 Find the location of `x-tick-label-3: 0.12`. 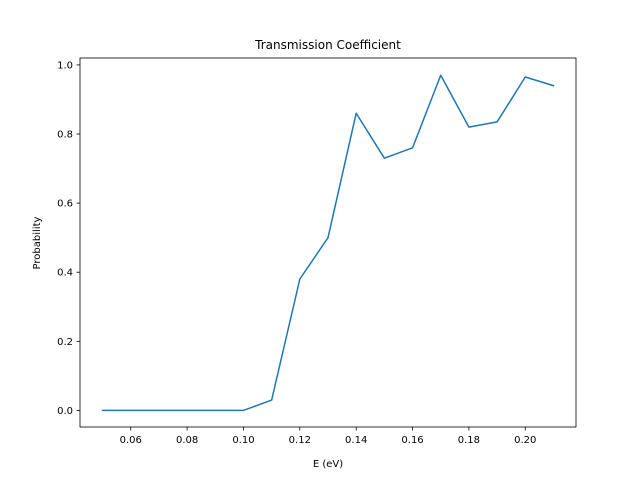

x-tick-label-3: 0.12 is located at coordinates (300, 440).